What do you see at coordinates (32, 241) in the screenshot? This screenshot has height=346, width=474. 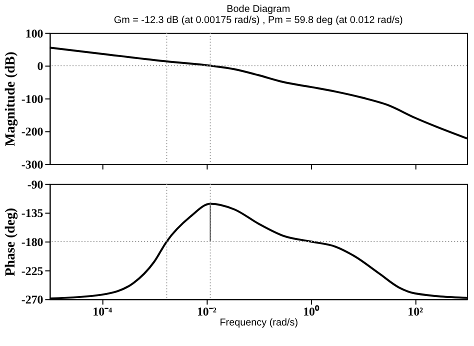 I see `y-tick-label: -180` at bounding box center [32, 241].